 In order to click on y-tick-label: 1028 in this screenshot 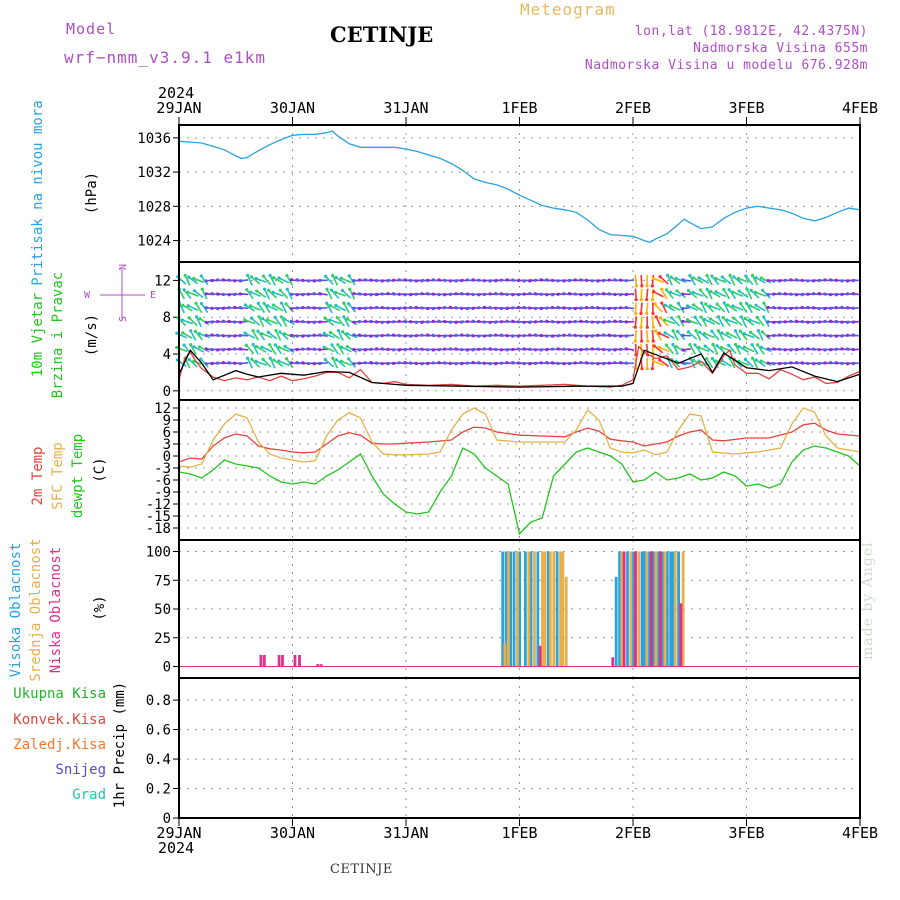, I will do `click(154, 207)`.